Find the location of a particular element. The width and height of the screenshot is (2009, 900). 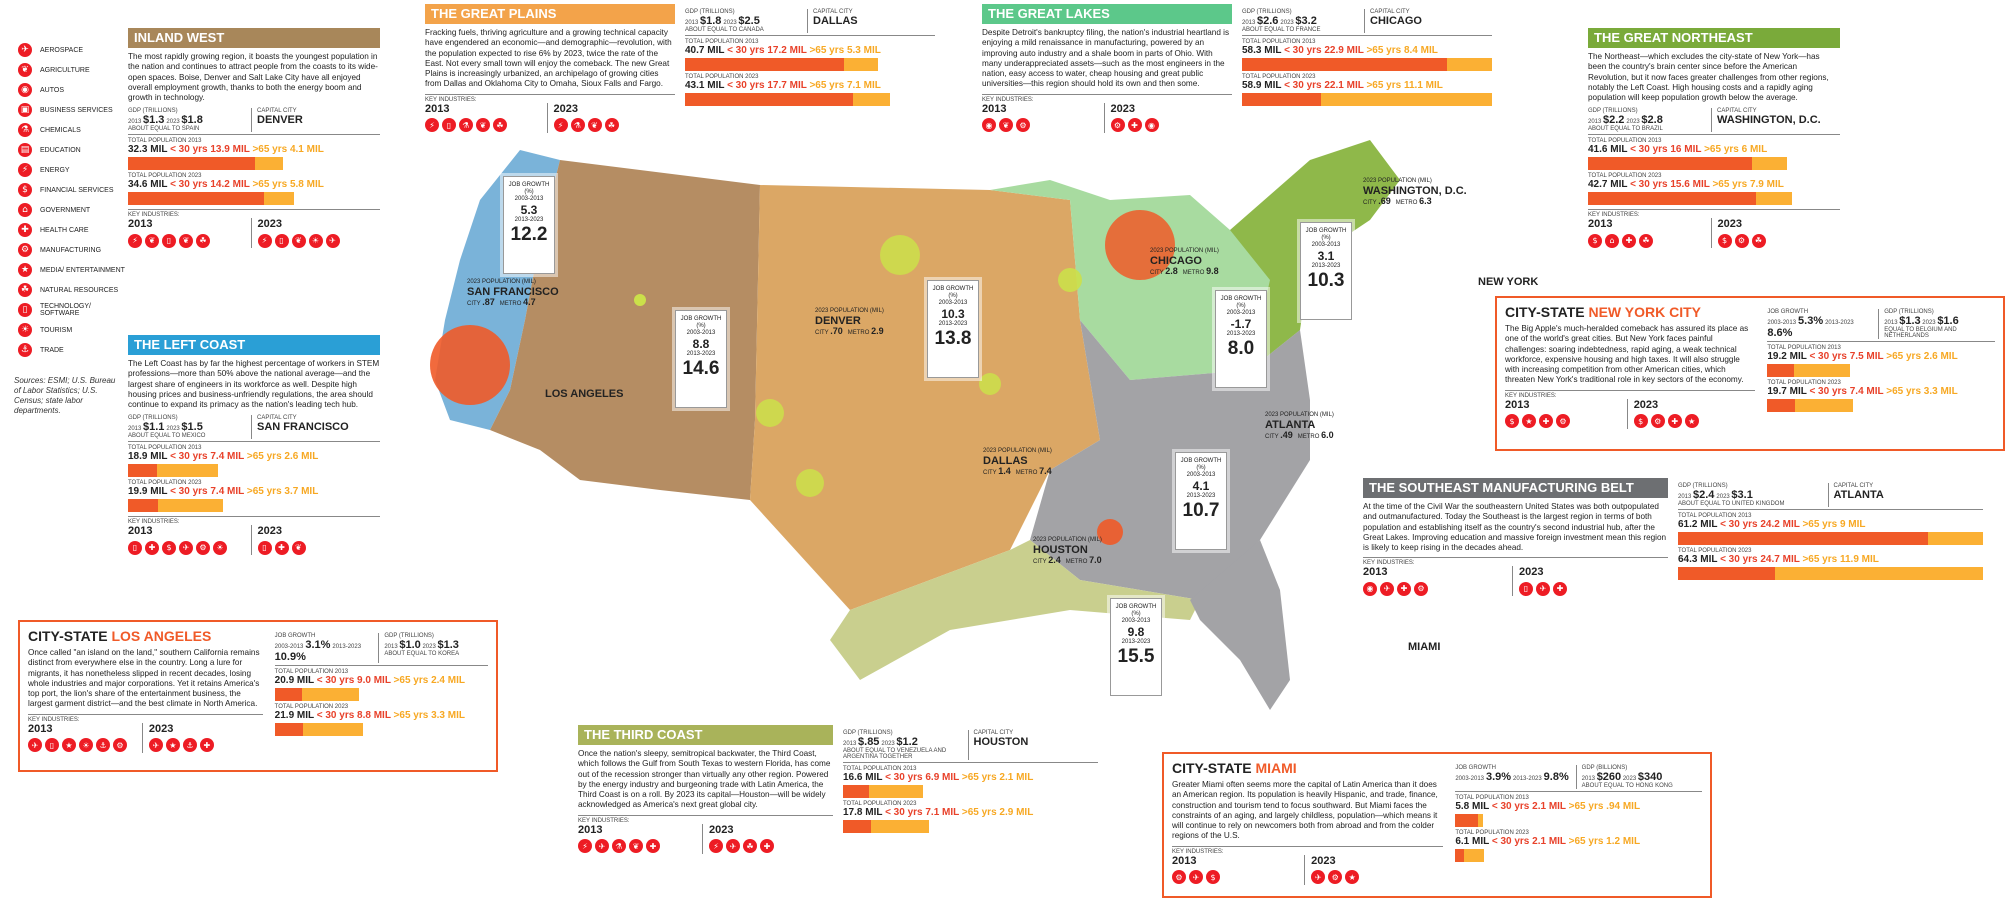

legend-label: Natural resources is located at coordinates (79, 290).